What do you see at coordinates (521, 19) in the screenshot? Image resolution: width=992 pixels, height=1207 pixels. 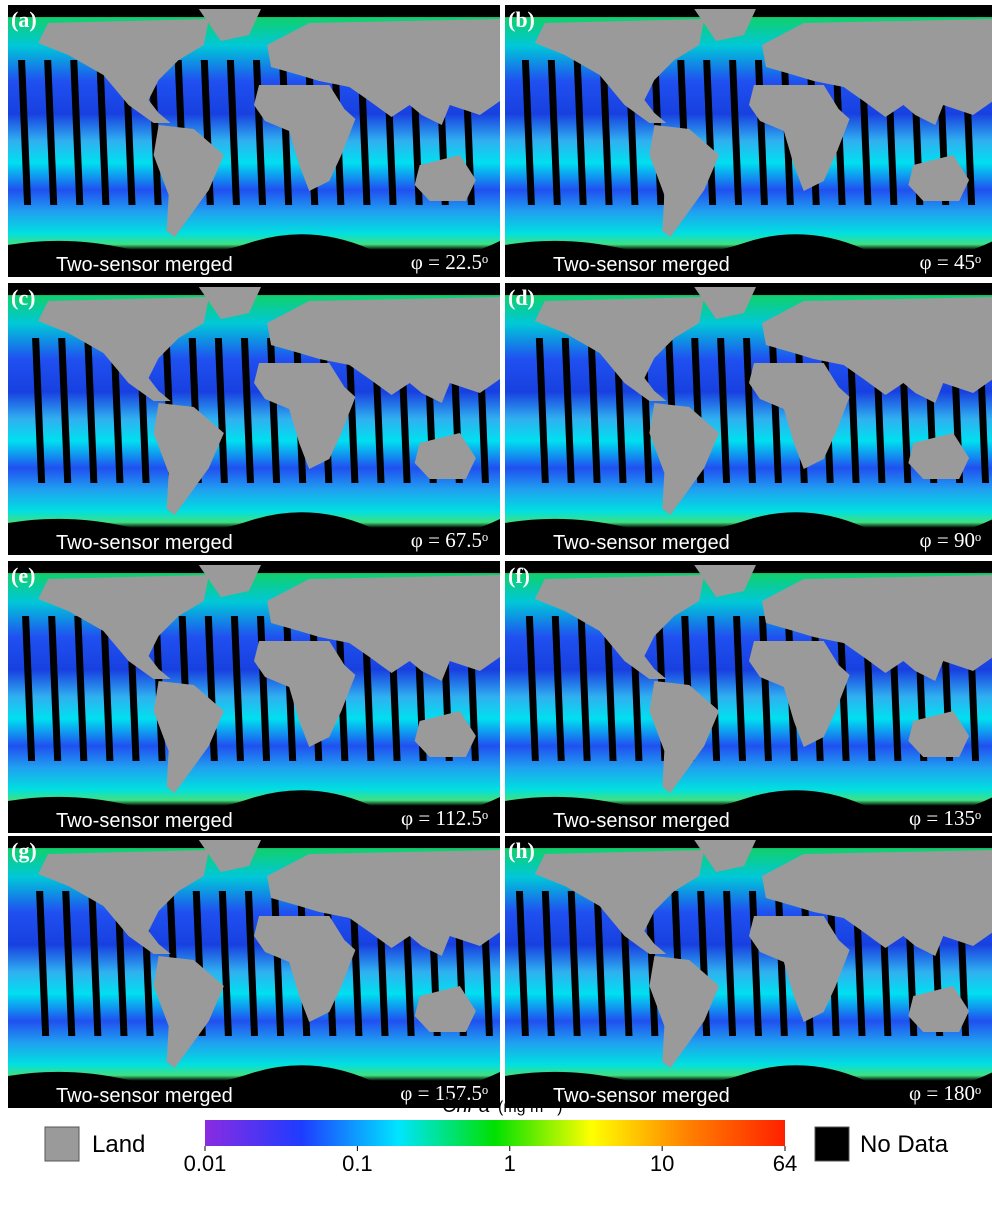 I see `panel-label: (b)` at bounding box center [521, 19].